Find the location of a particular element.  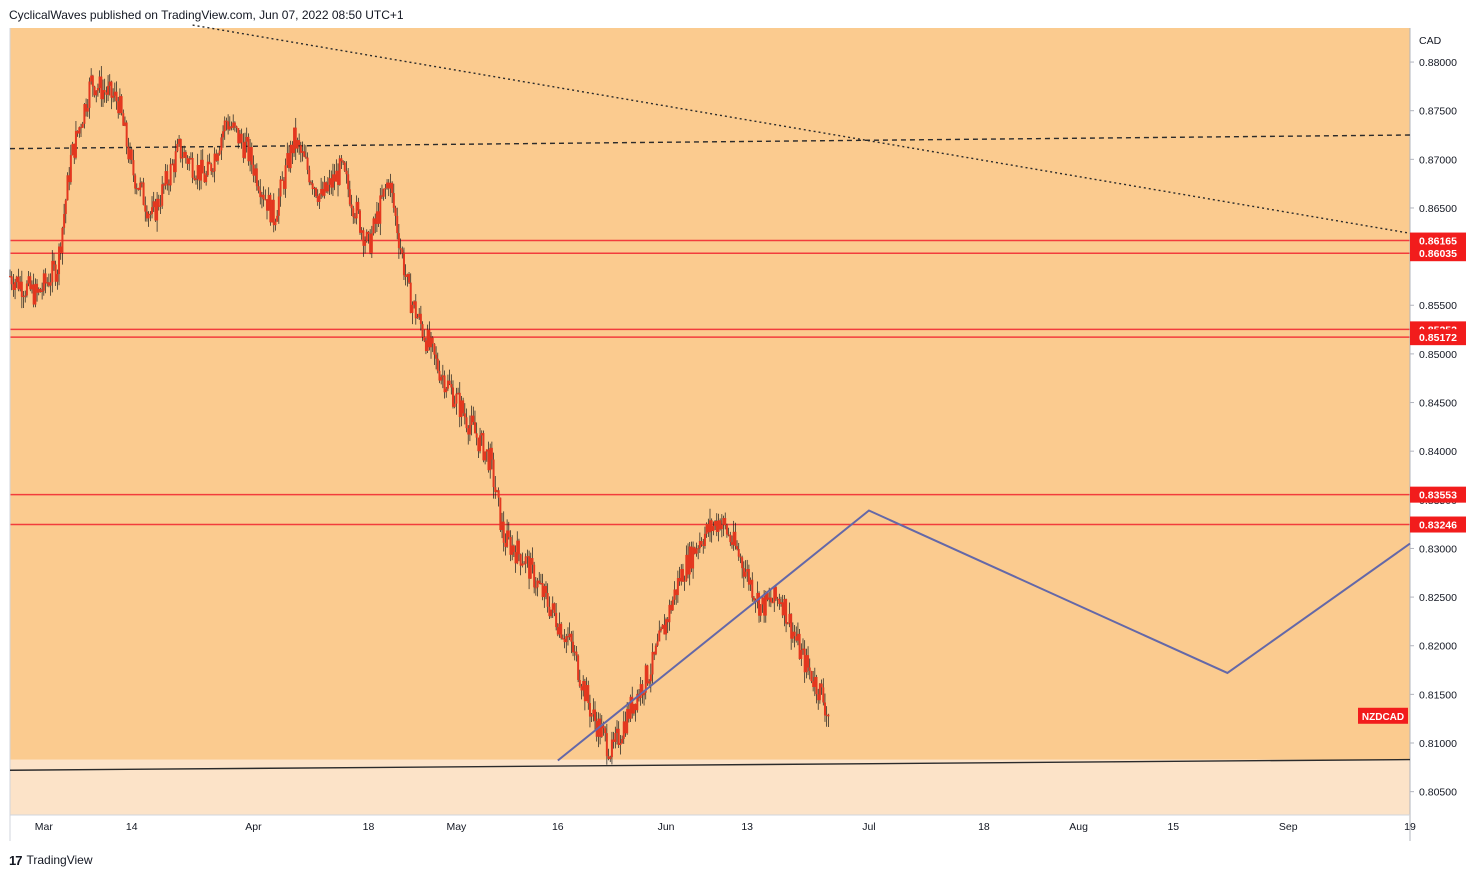

level-badge-label: 0.86165 is located at coordinates (1438, 242).